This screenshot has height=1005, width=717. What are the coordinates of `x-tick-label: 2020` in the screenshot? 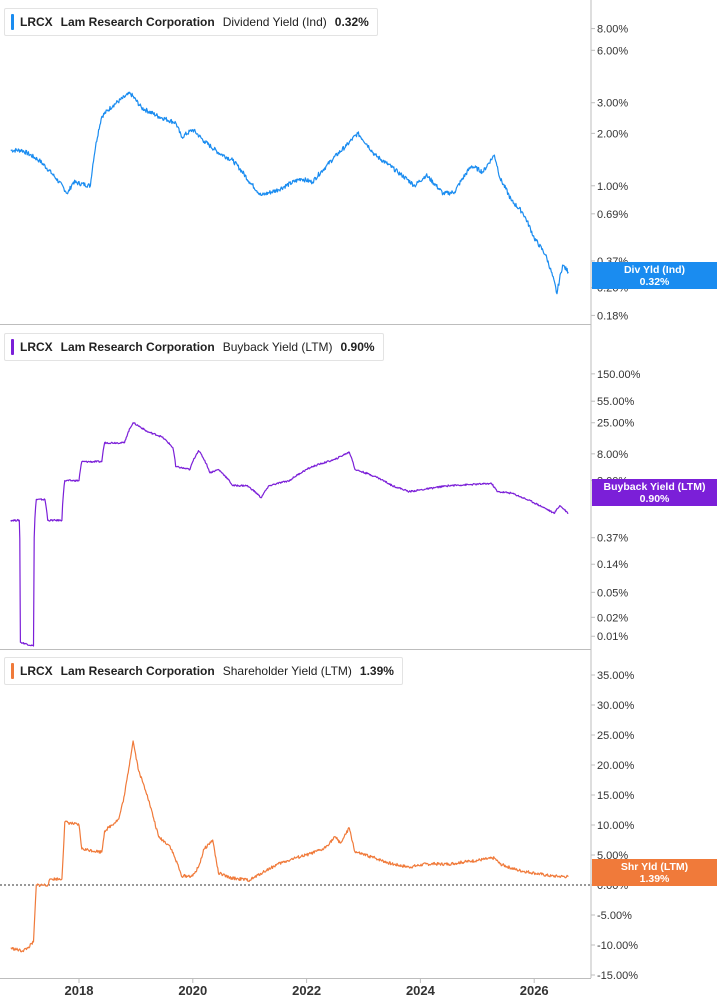 It's located at (192, 990).